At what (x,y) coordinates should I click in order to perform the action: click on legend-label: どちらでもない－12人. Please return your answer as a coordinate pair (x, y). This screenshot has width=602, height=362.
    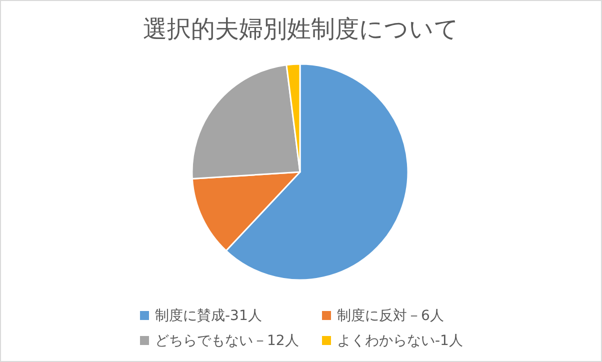
    Looking at the image, I should click on (227, 341).